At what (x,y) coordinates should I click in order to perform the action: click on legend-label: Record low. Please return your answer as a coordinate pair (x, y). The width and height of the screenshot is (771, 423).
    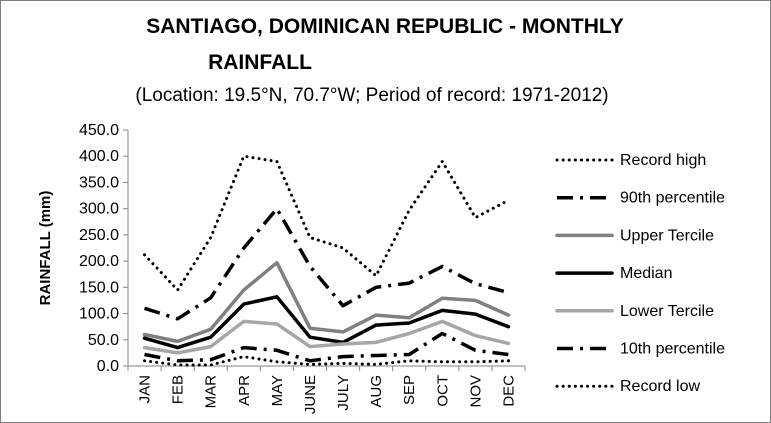
    Looking at the image, I should click on (660, 386).